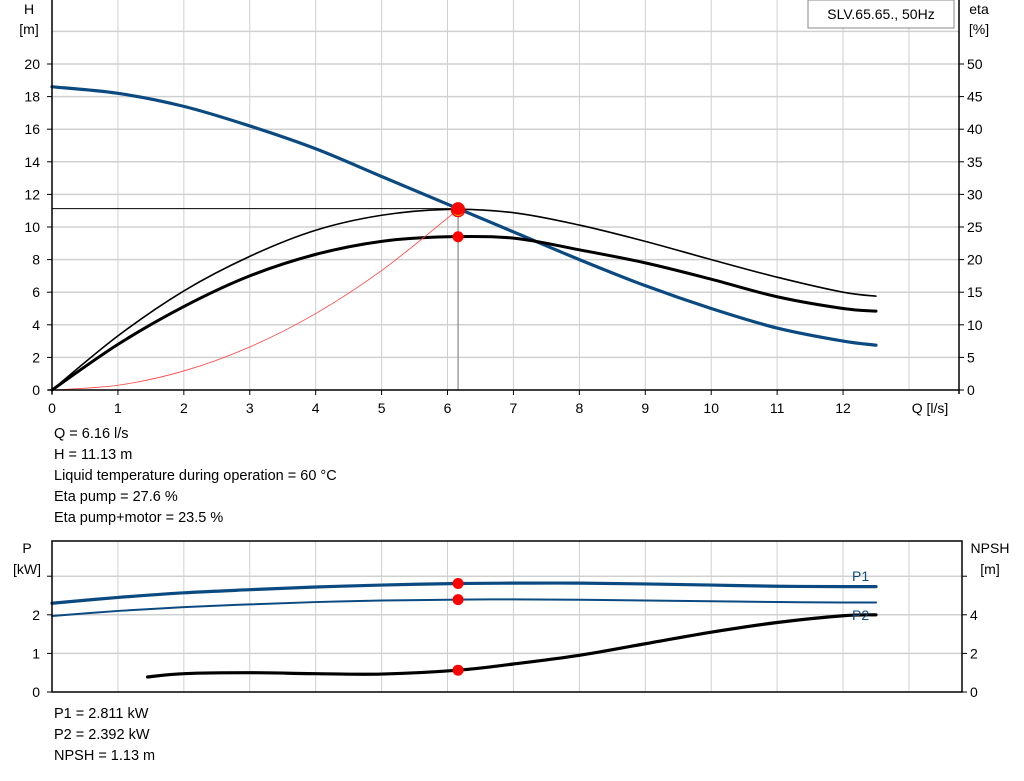 Image resolution: width=1024 pixels, height=781 pixels. I want to click on y-left-tick-label: 20, so click(32, 64).